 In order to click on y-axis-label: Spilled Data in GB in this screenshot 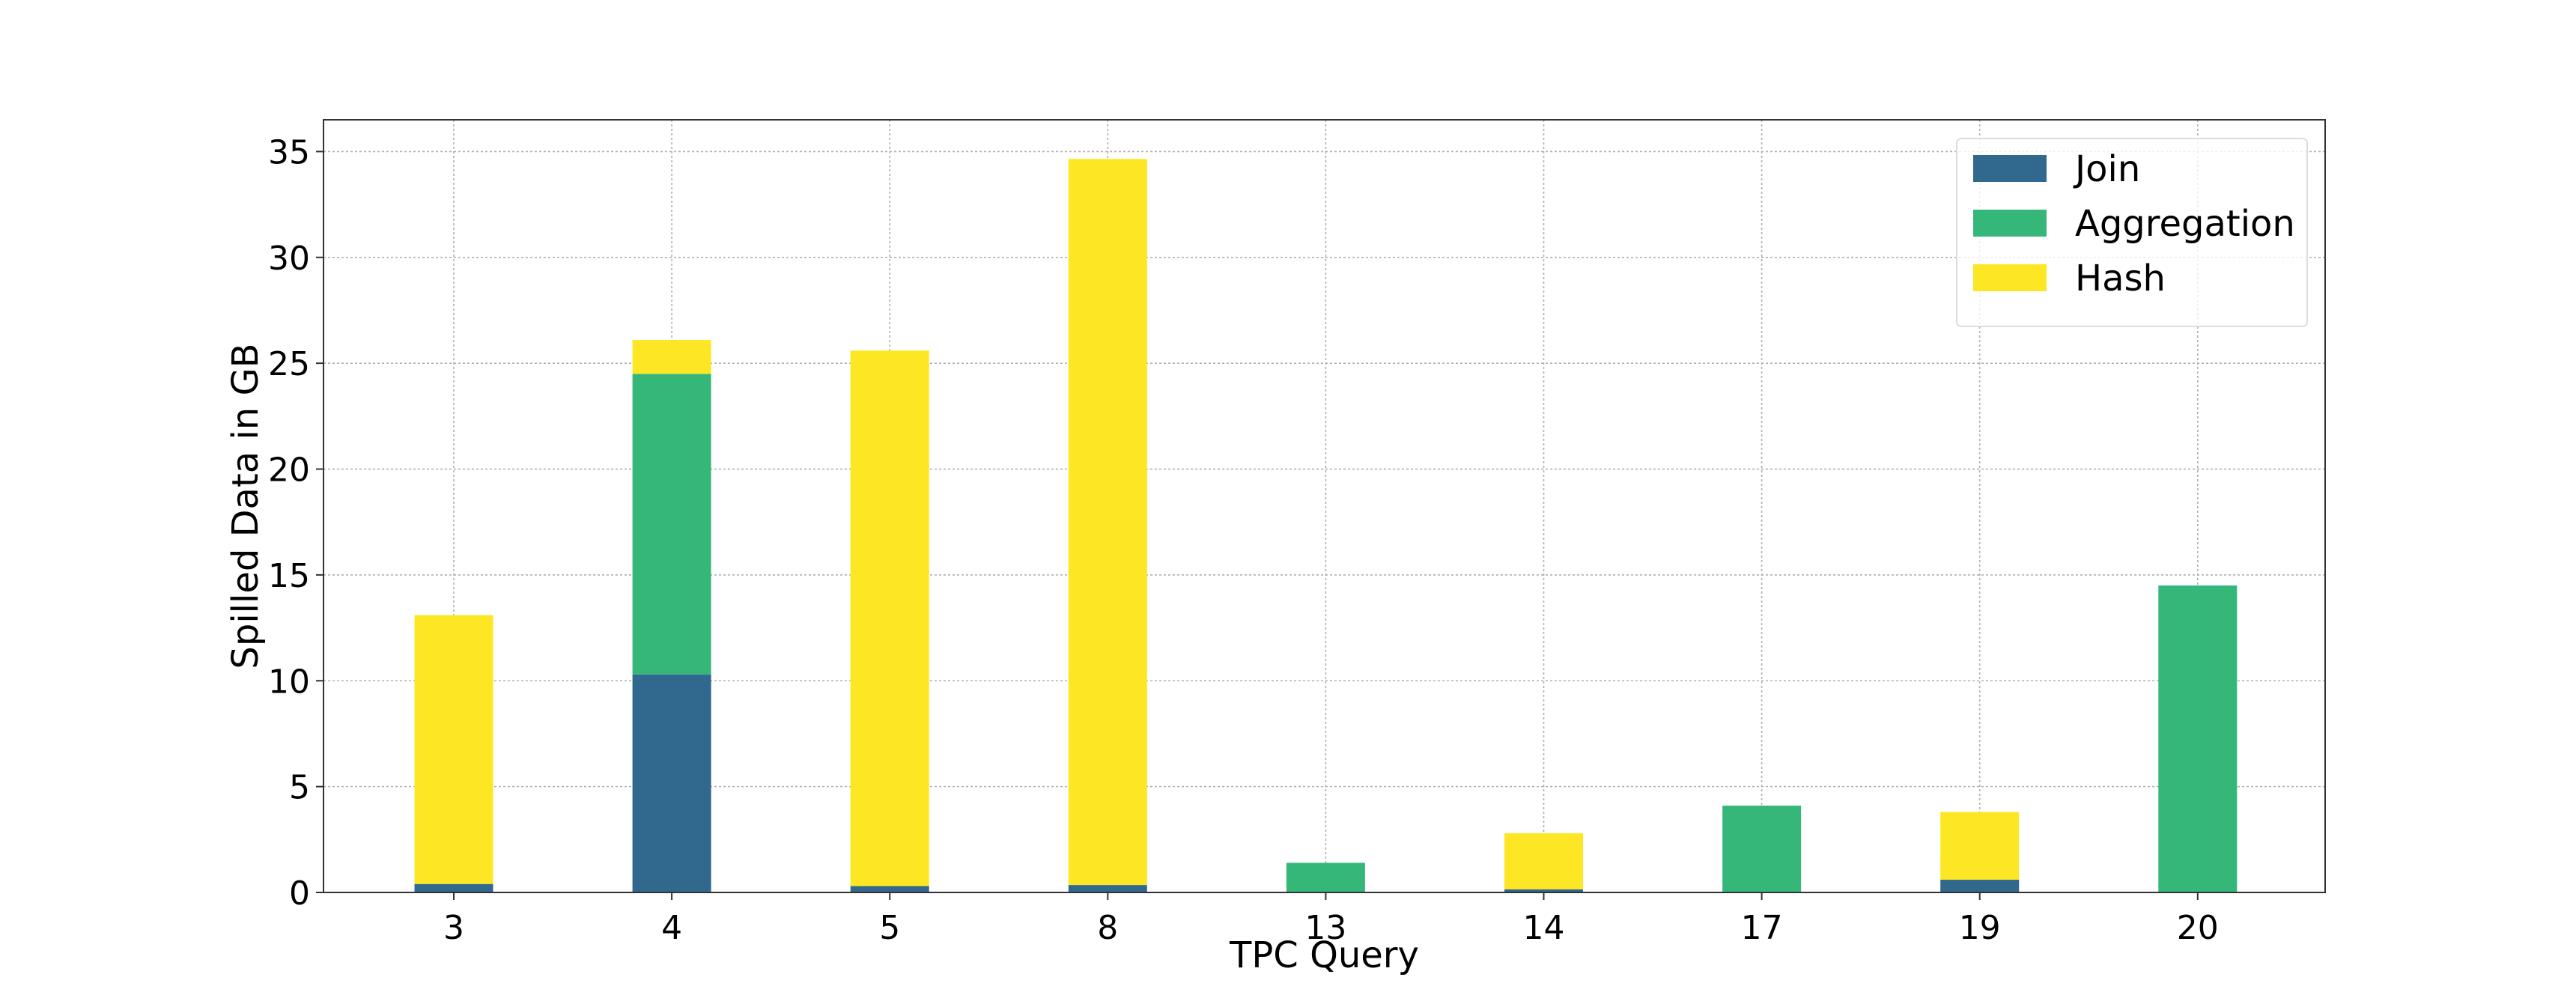, I will do `click(246, 506)`.